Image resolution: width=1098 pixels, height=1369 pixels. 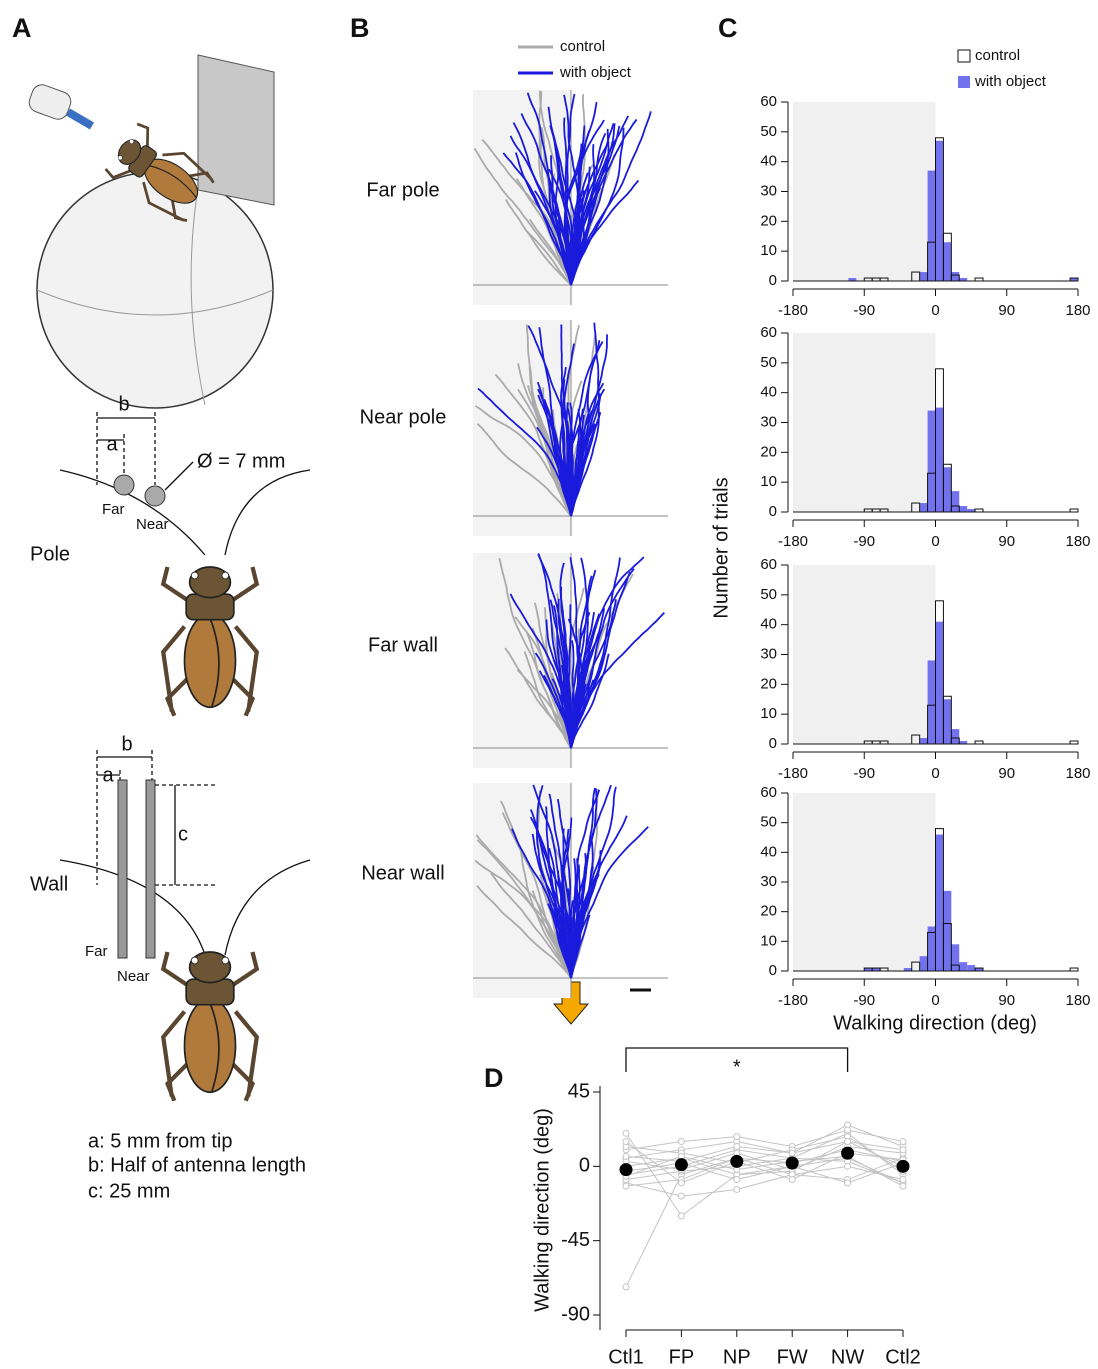 What do you see at coordinates (236, 130) in the screenshot?
I see `object-plate` at bounding box center [236, 130].